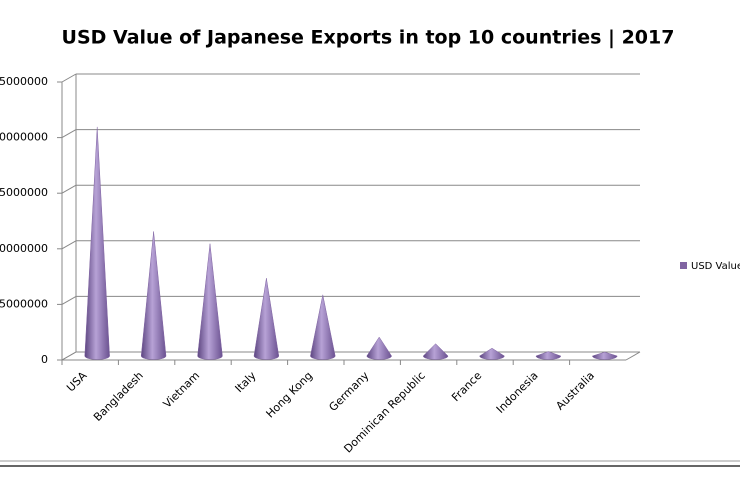 The image size is (740, 493). I want to click on y-tick-label: 25000000, so click(24, 81).